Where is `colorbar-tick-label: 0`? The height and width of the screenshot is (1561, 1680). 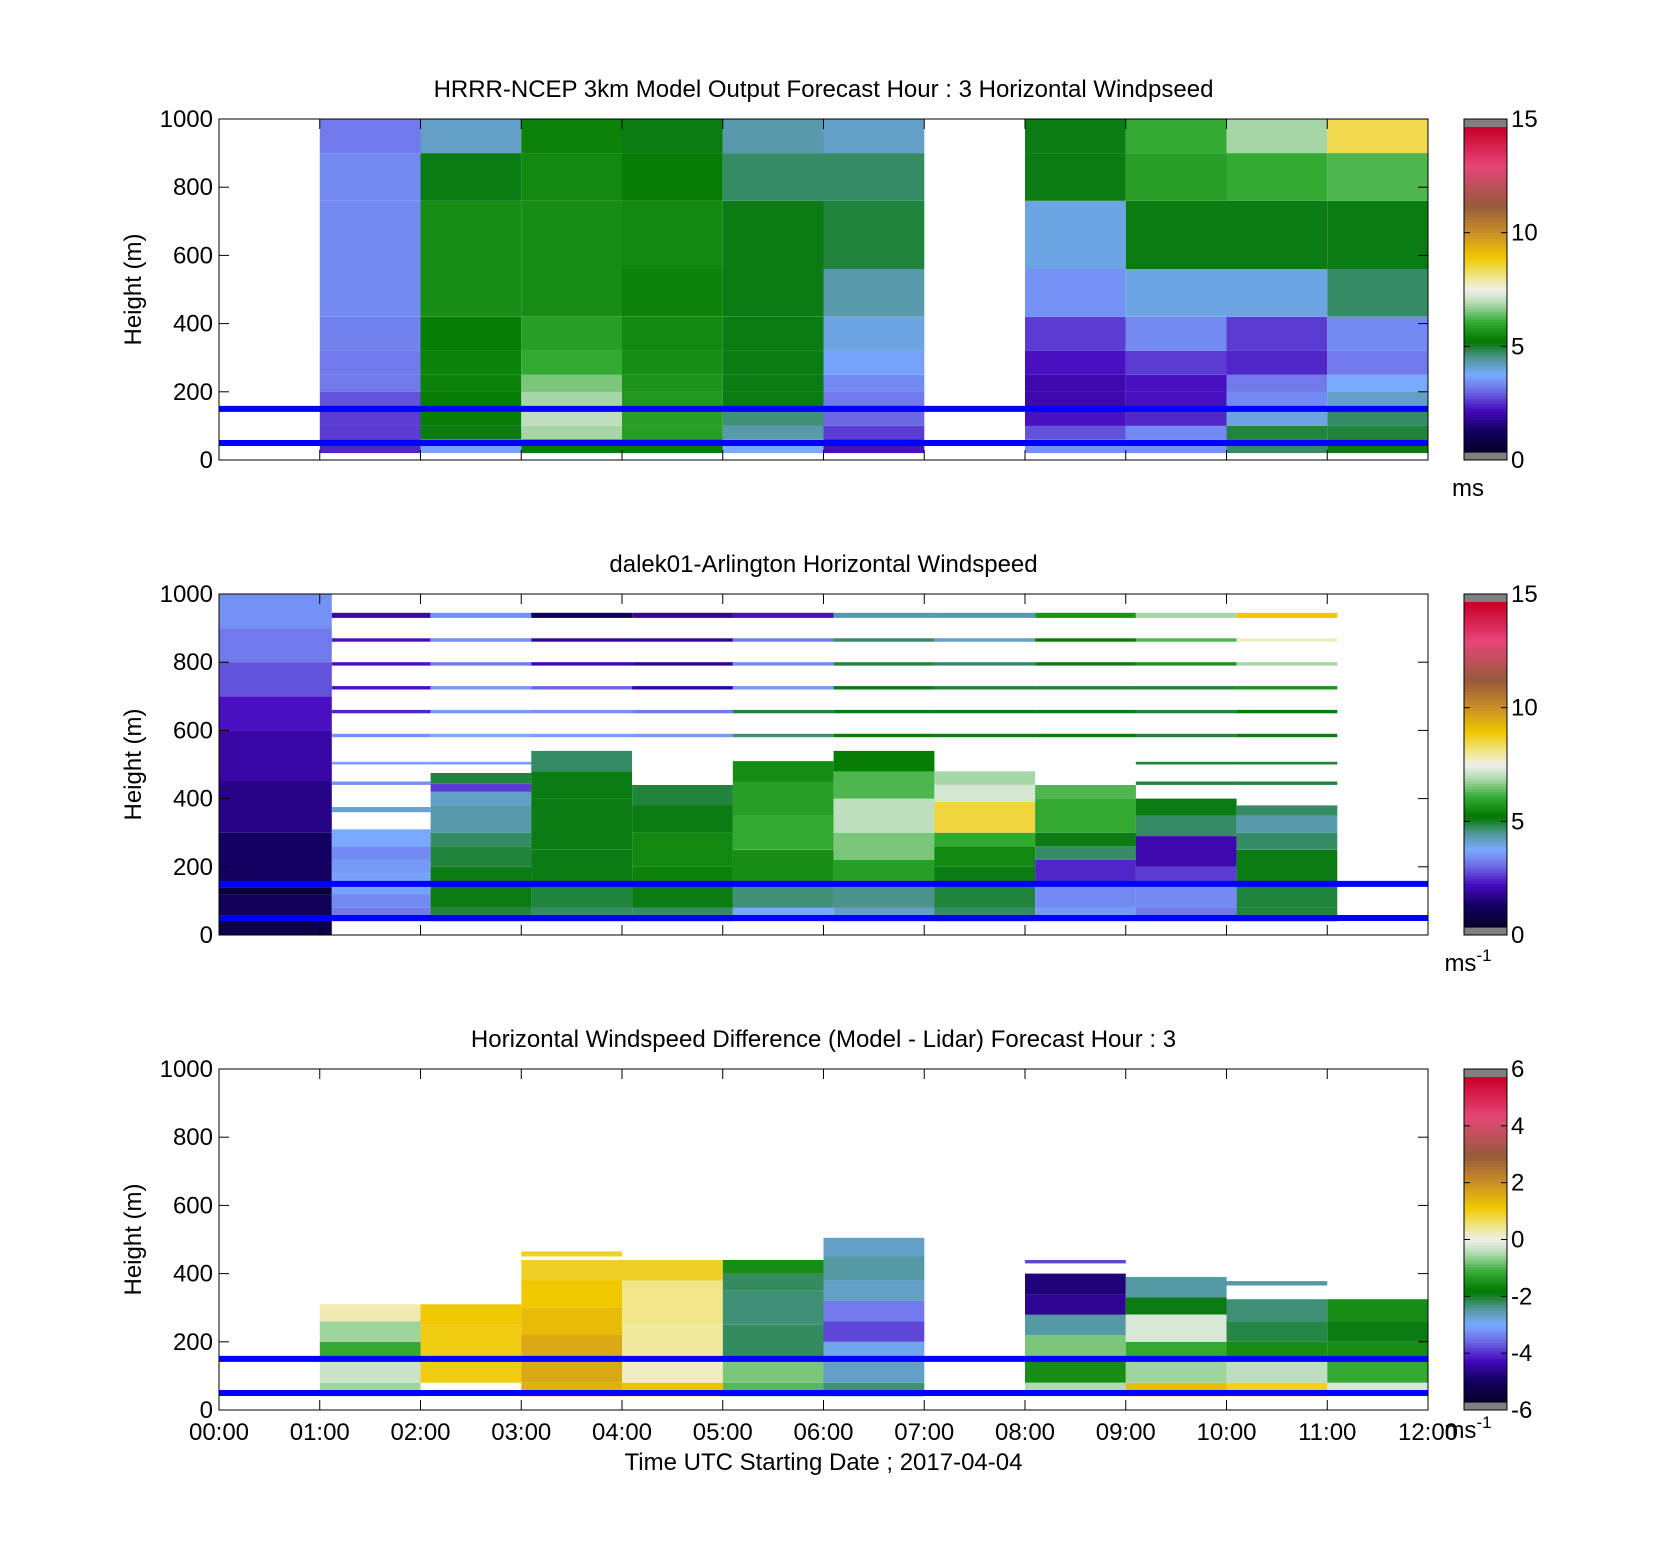
colorbar-tick-label: 0 is located at coordinates (1517, 935).